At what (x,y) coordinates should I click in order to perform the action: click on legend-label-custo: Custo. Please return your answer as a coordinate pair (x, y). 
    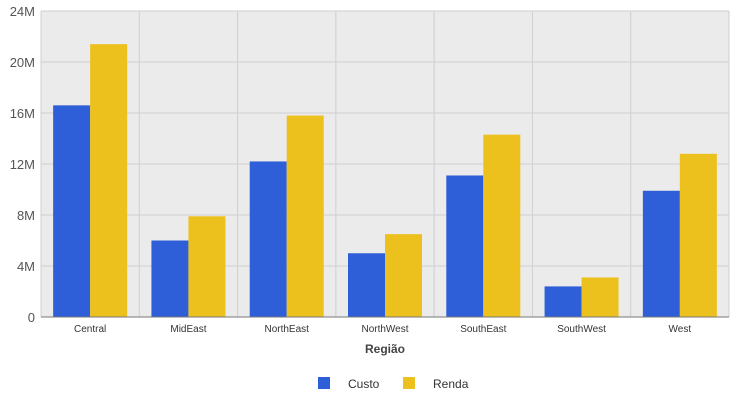
    Looking at the image, I should click on (364, 384).